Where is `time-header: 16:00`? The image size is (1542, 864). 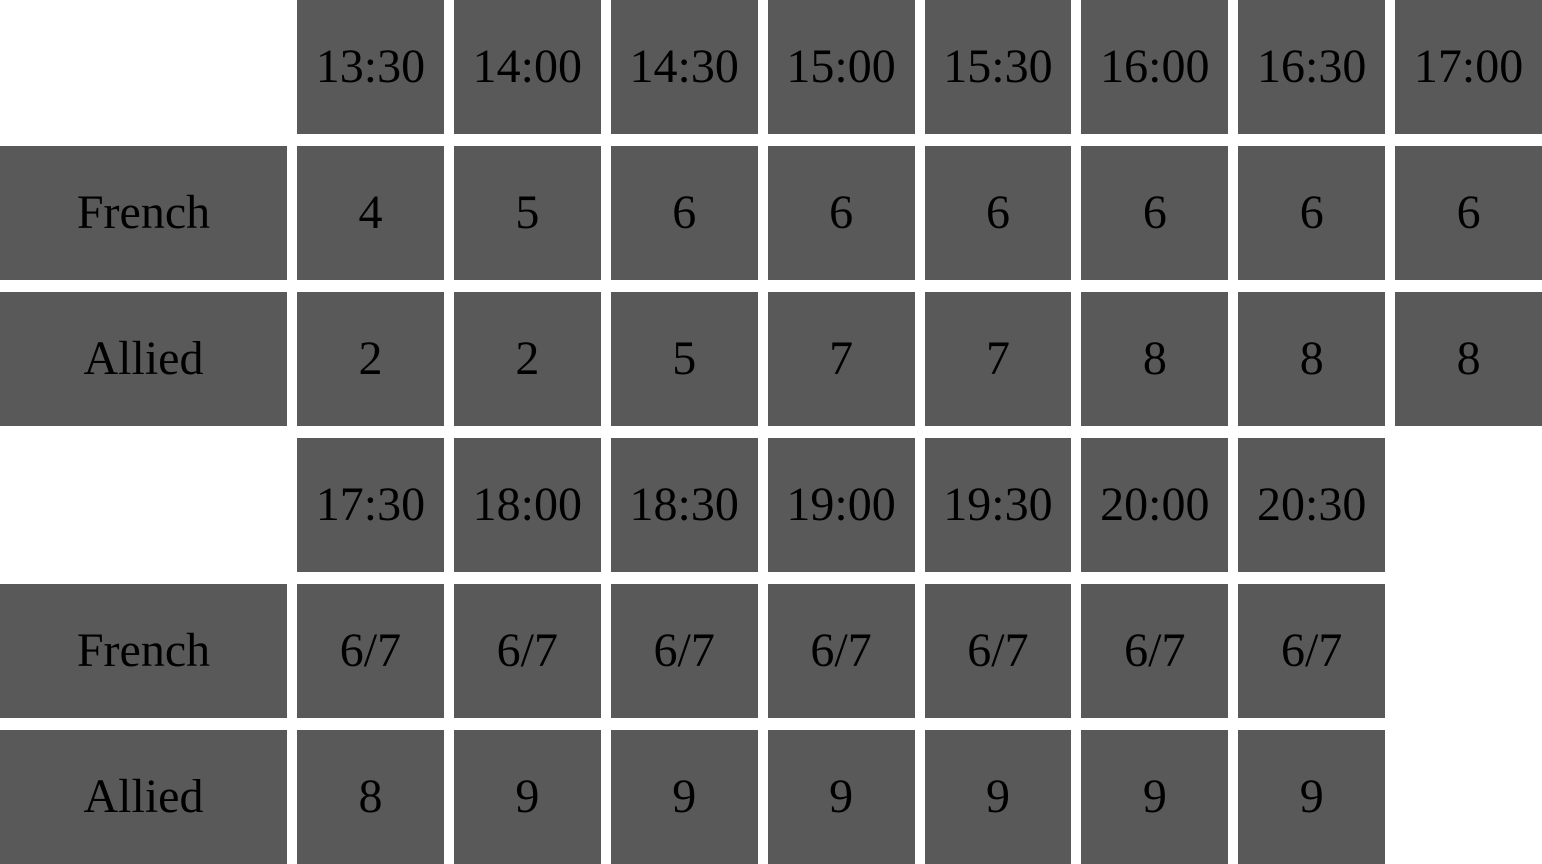 time-header: 16:00 is located at coordinates (1155, 67).